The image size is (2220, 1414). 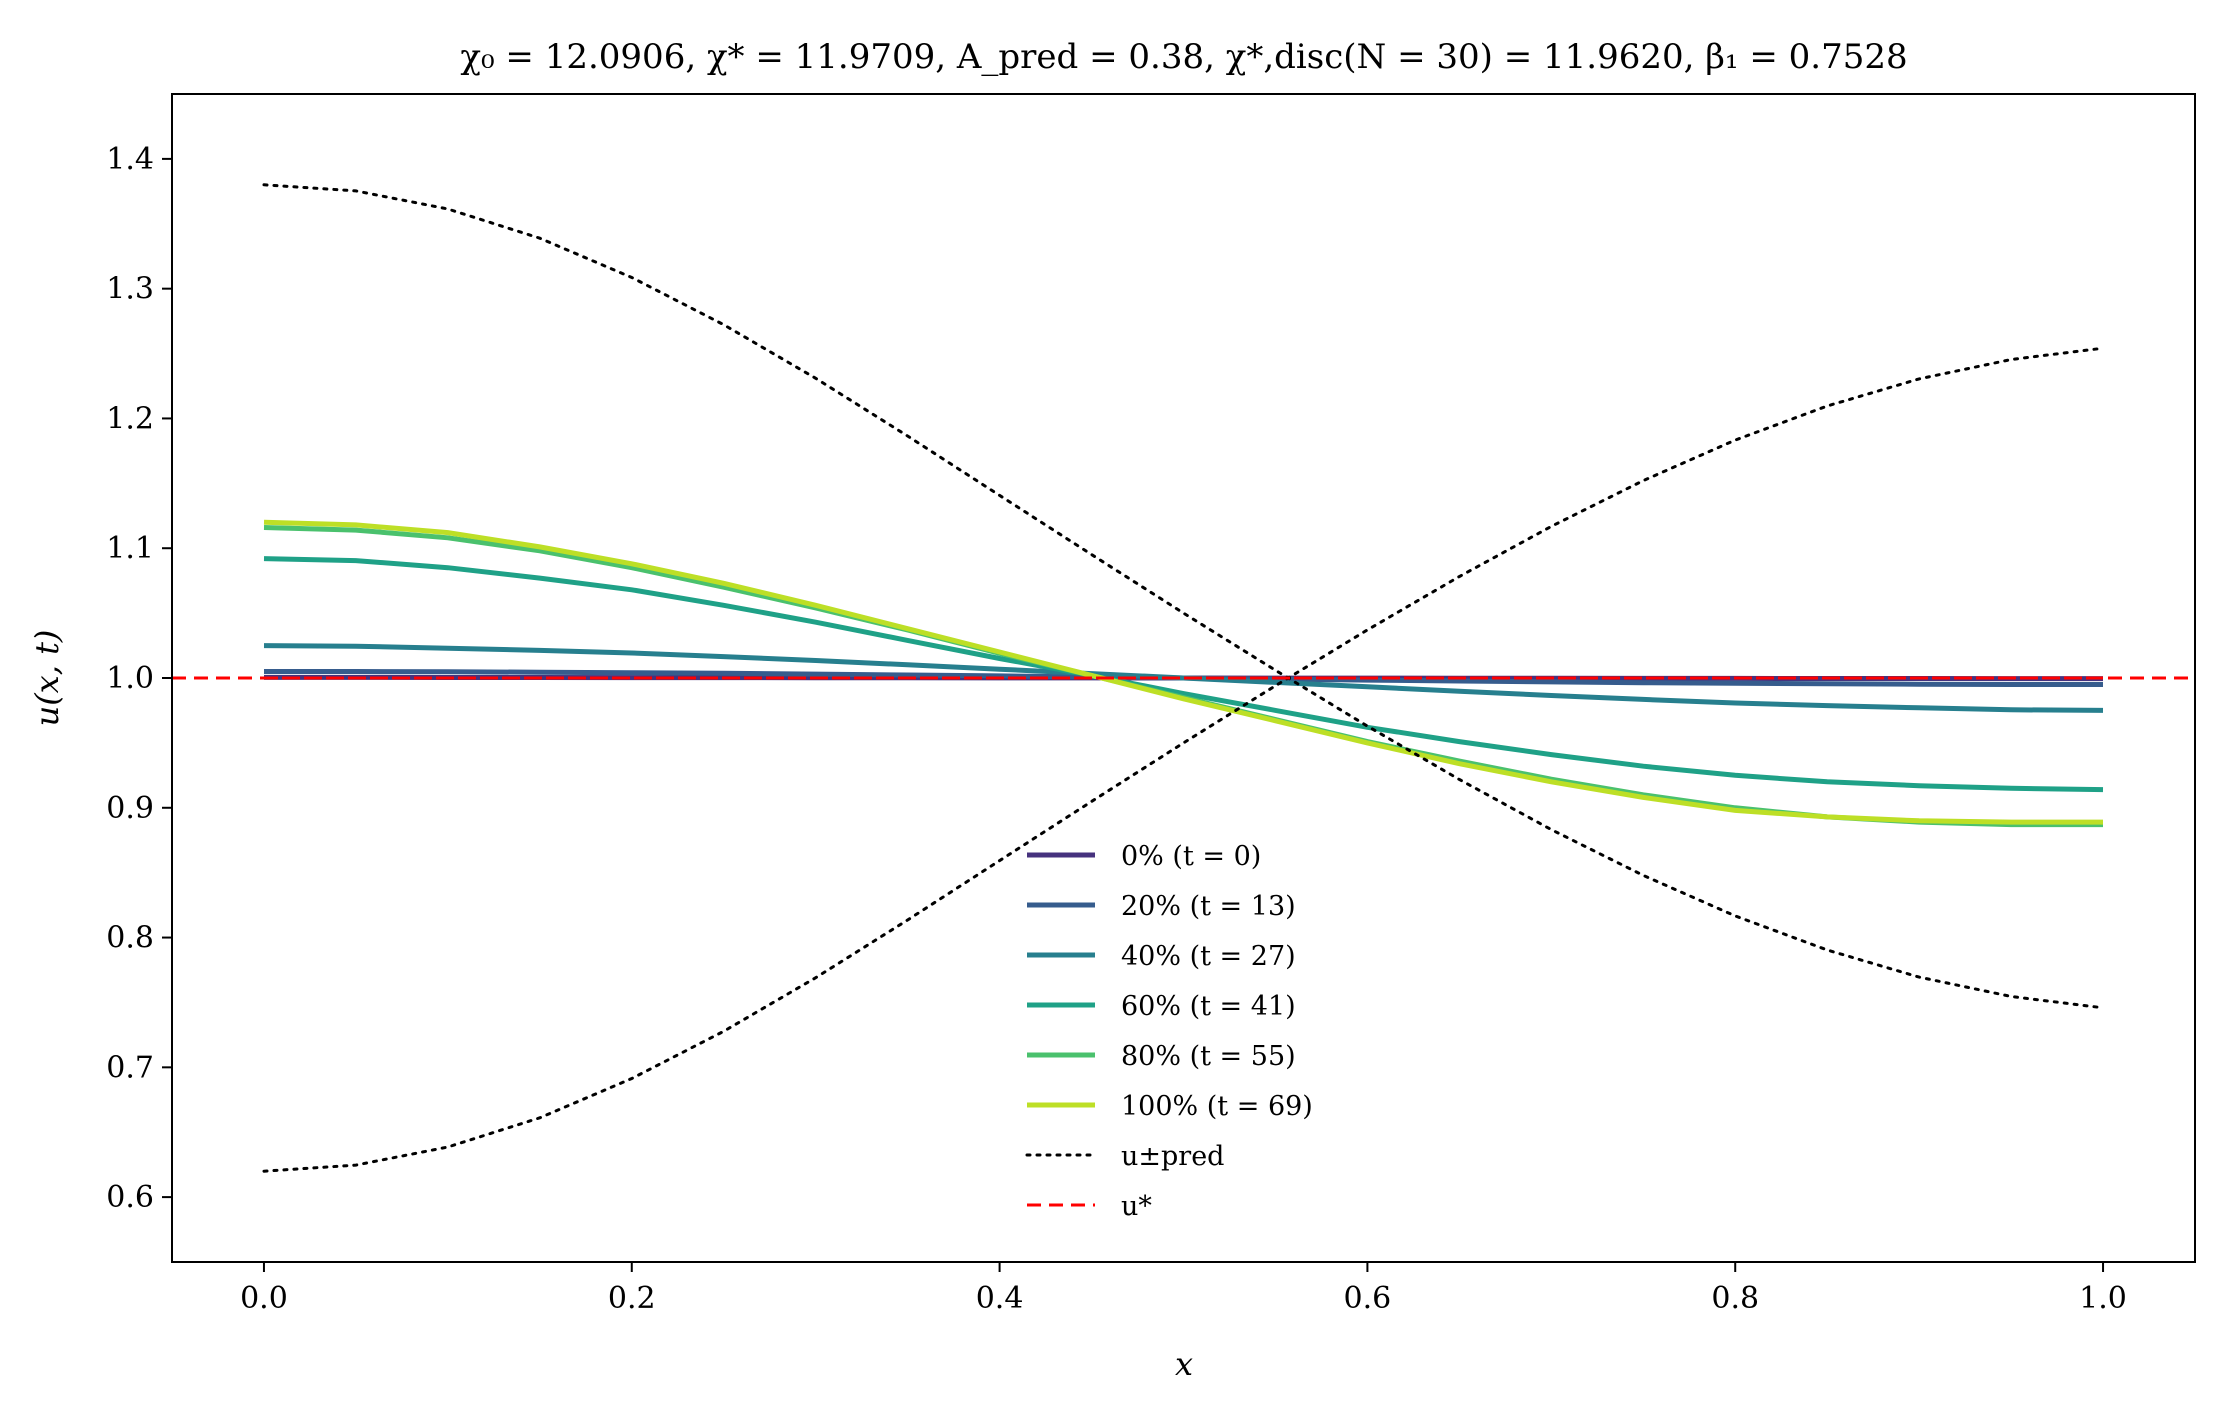 I want to click on y-tick-label: 0.6, so click(x=130, y=1197).